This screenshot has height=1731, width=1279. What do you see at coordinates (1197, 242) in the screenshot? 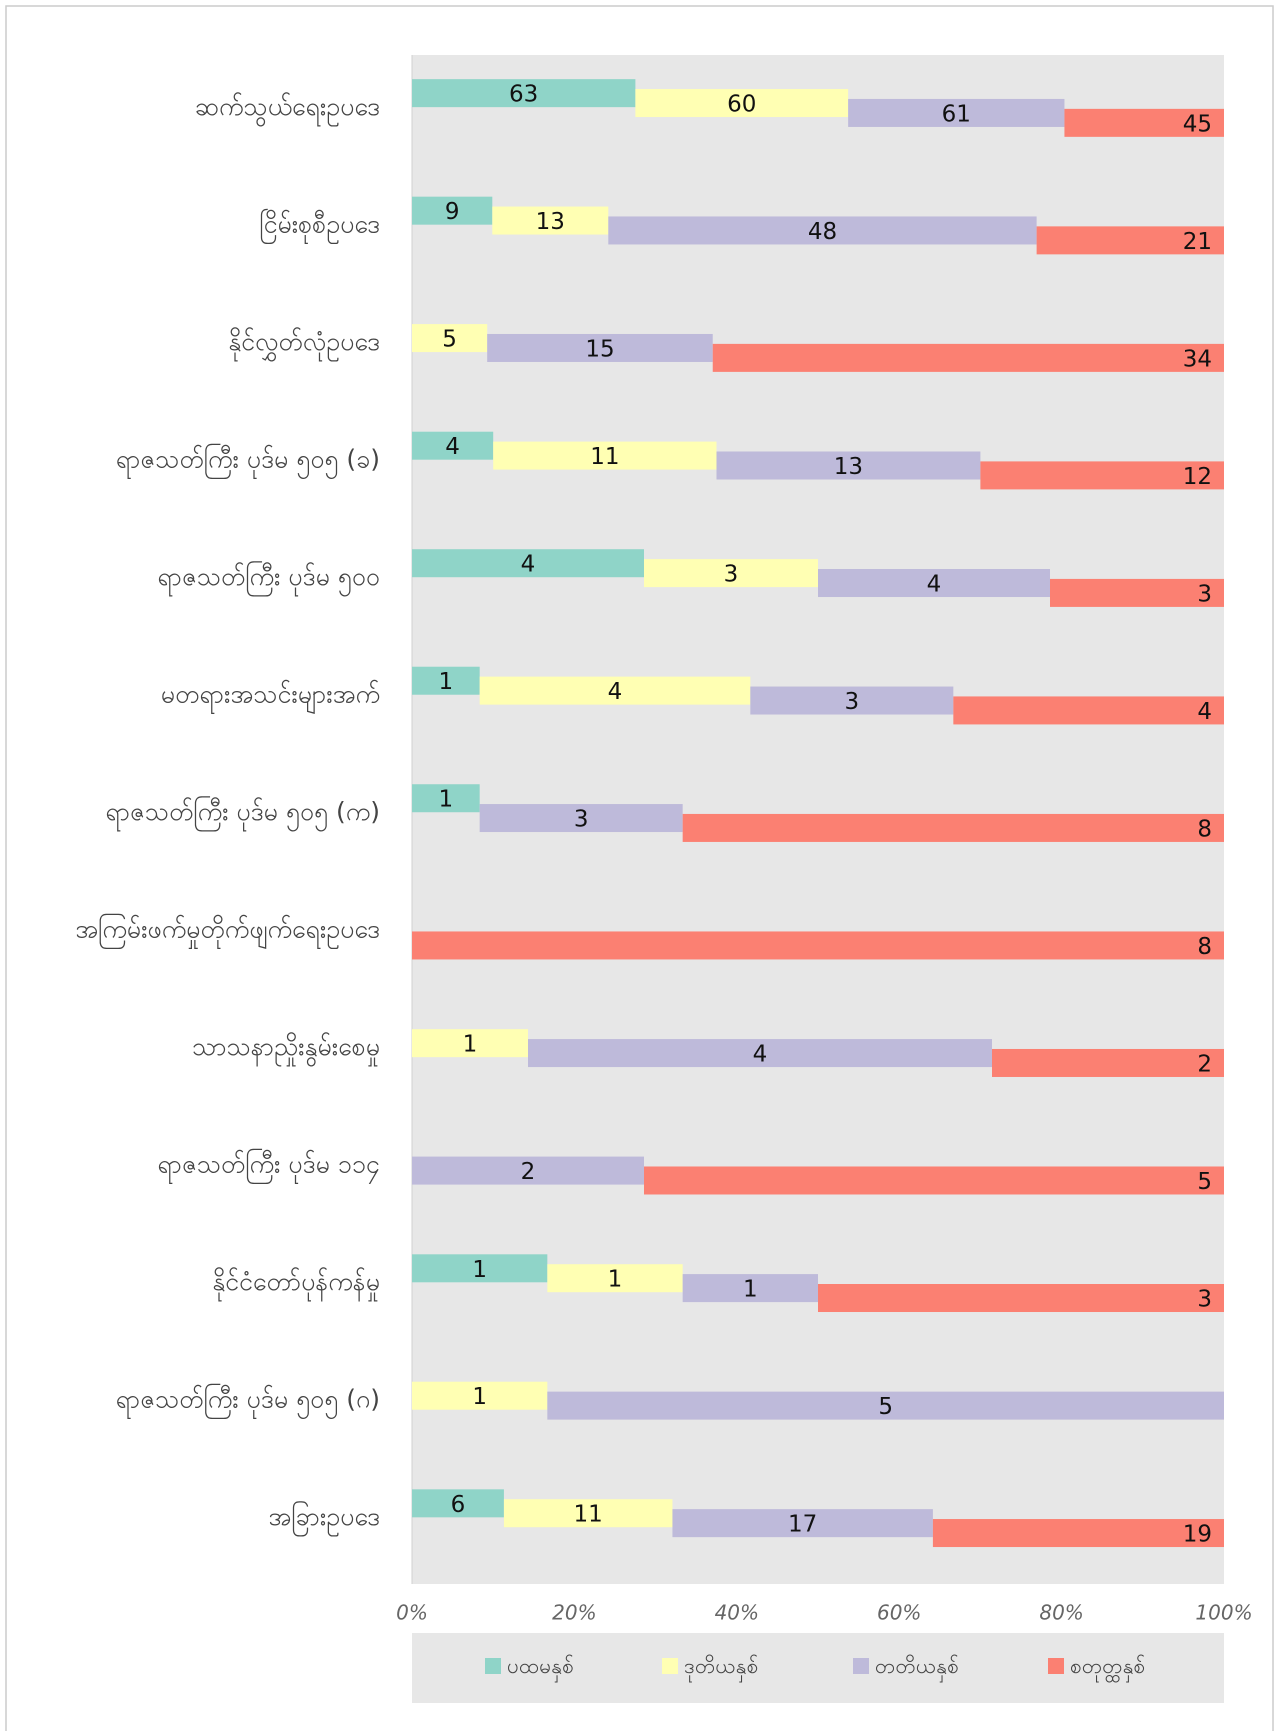
I see `data-label: 21` at bounding box center [1197, 242].